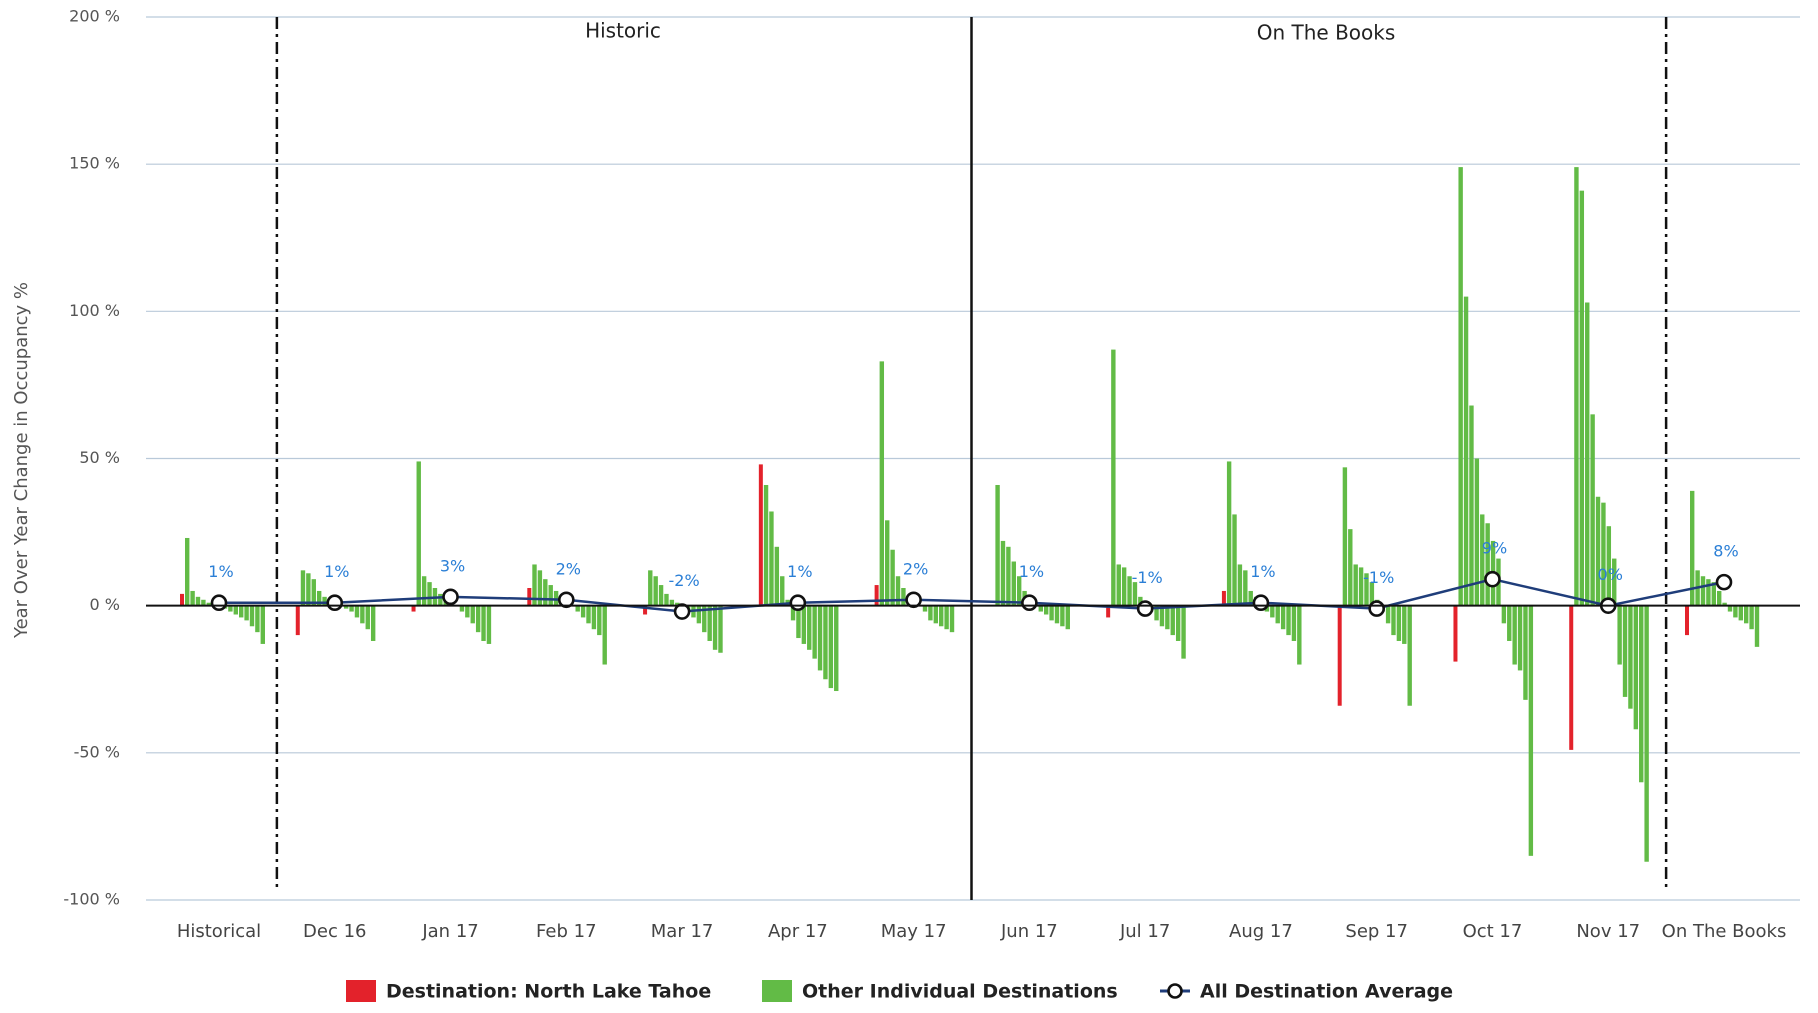 This screenshot has height=1013, width=1818. I want to click on y-tick-label: 100 %, so click(94, 310).